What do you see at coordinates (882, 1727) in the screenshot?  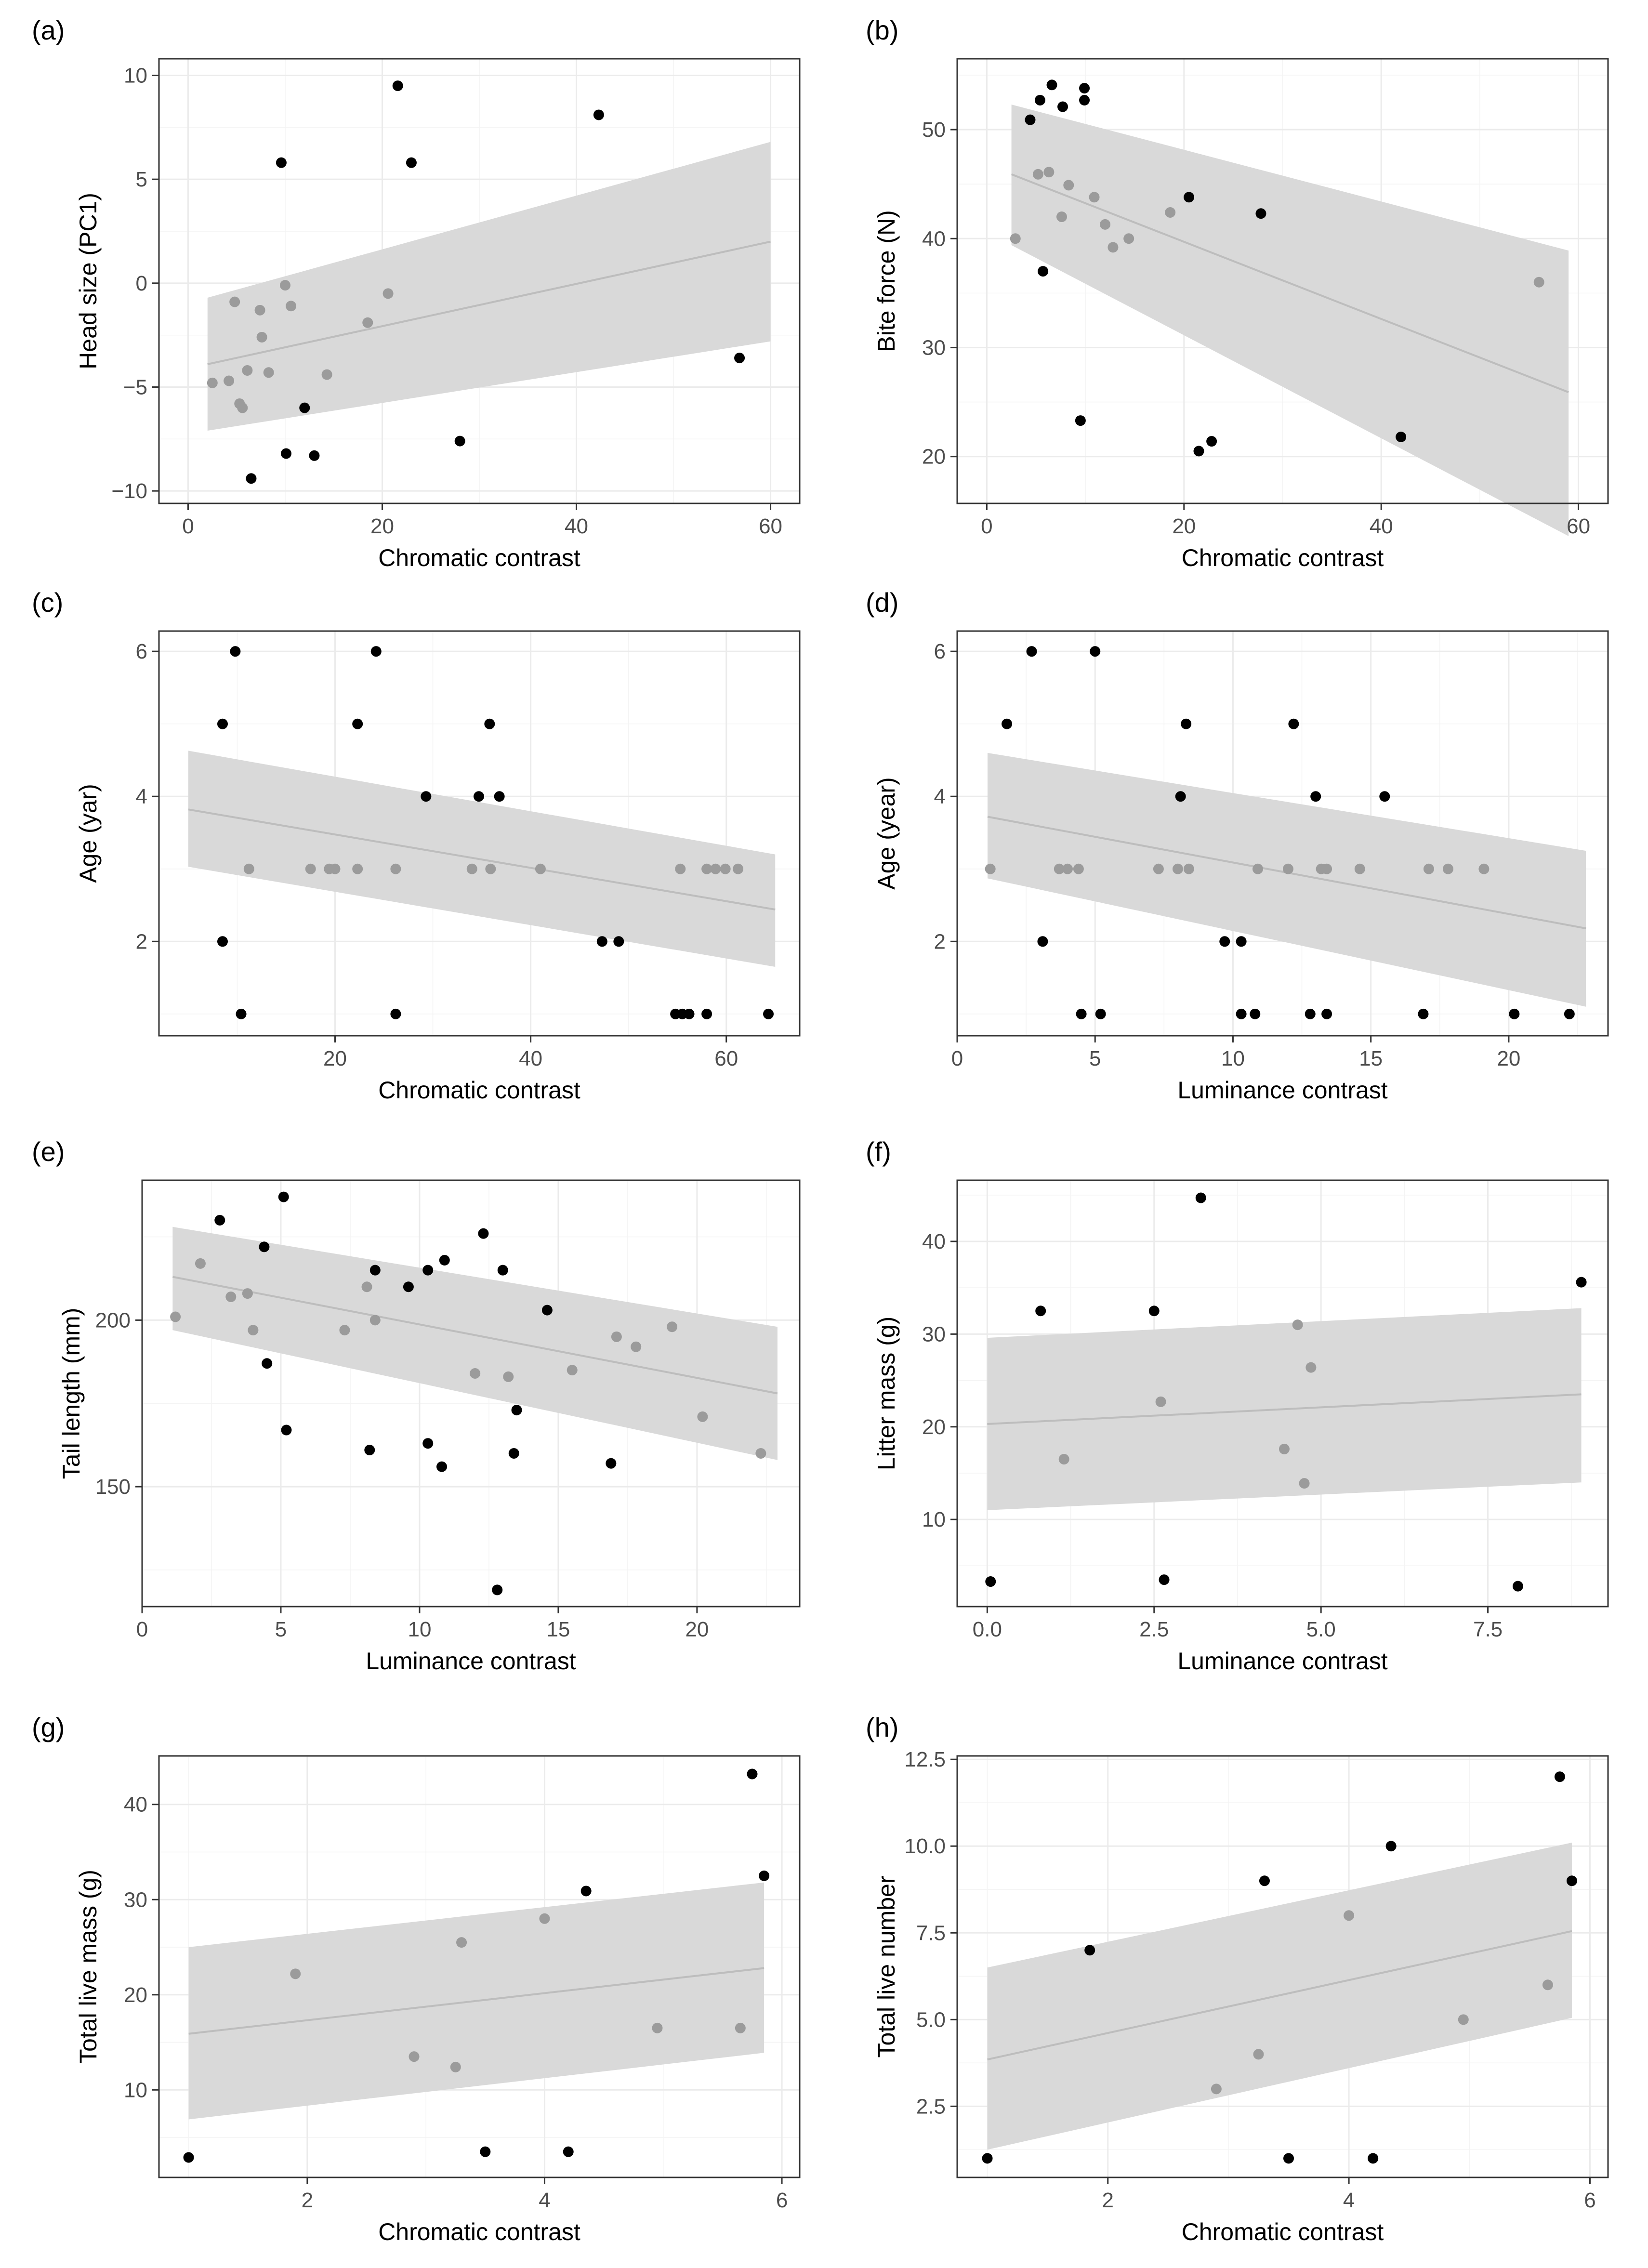 I see `panel-label: (h)` at bounding box center [882, 1727].